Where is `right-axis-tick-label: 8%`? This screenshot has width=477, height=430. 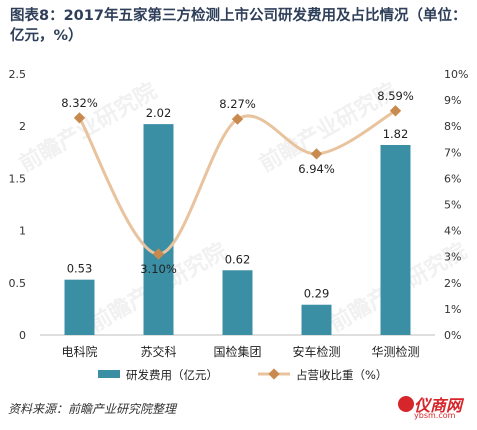
right-axis-tick-label: 8% is located at coordinates (452, 126).